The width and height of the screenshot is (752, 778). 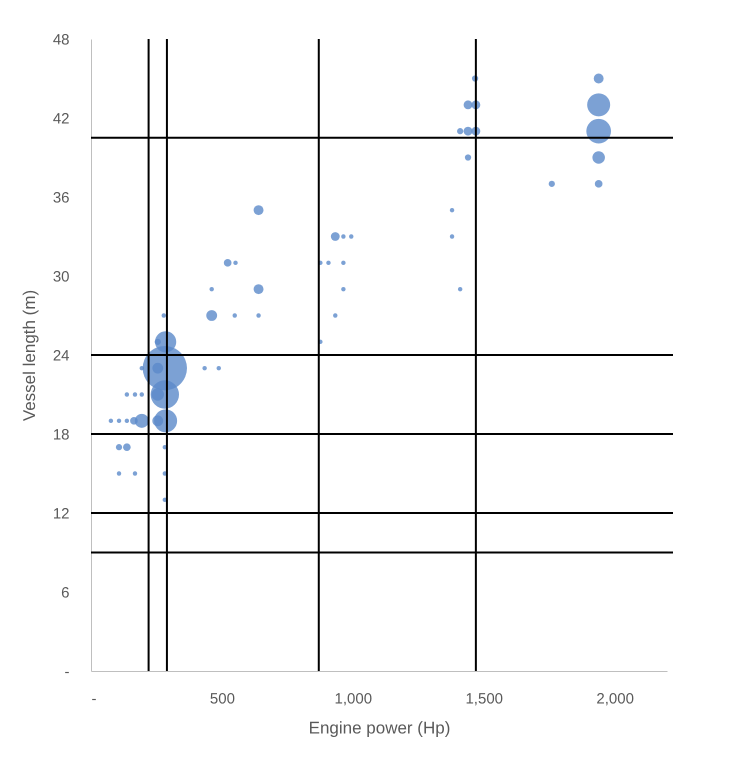 I want to click on y-tick-label: -, so click(x=67, y=672).